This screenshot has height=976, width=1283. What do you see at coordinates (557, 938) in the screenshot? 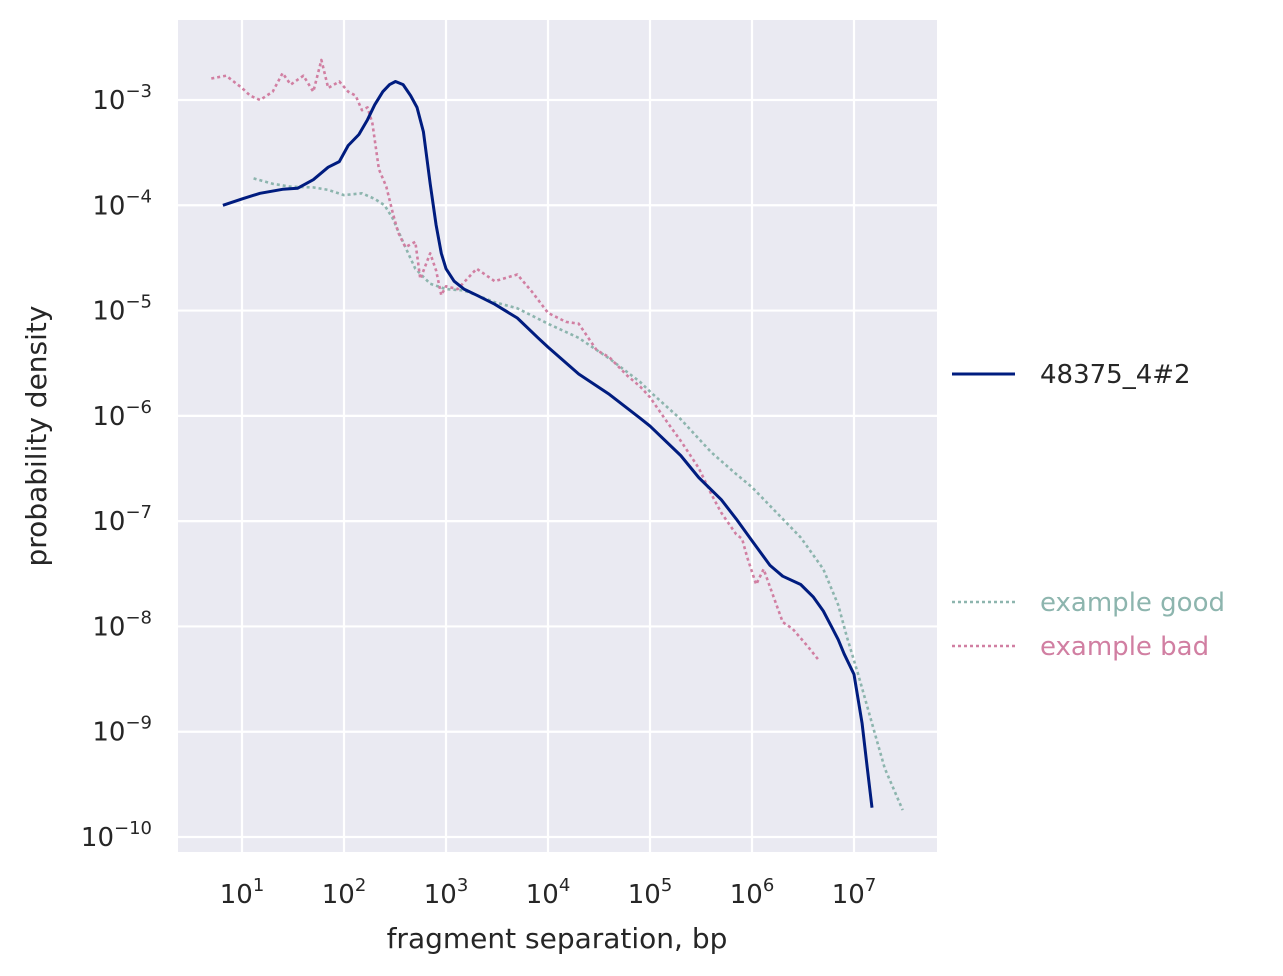
I see `x-axis-label: fragment separation, bp` at bounding box center [557, 938].